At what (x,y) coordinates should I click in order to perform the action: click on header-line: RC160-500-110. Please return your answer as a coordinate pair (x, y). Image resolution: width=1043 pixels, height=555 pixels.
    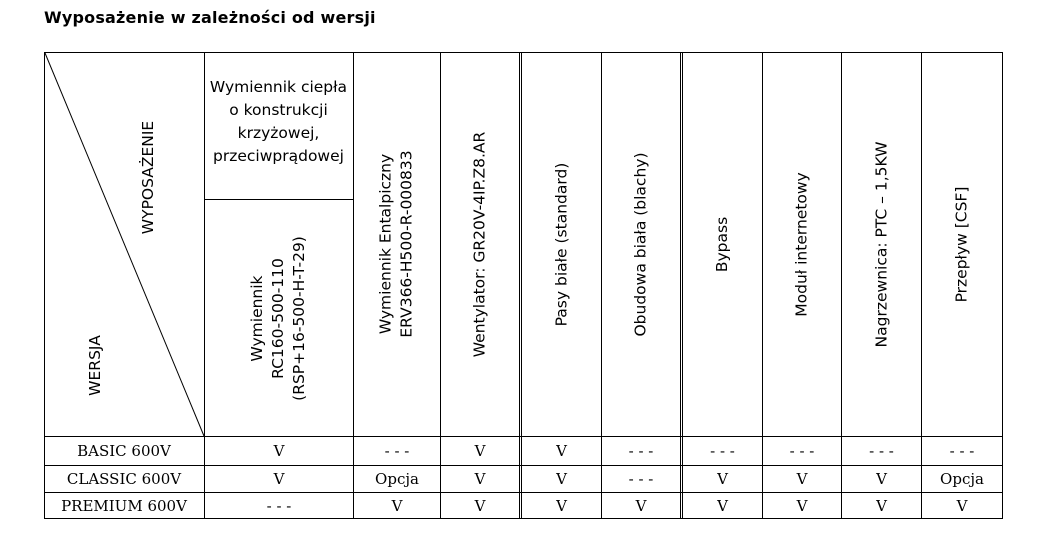
    Looking at the image, I should click on (278, 318).